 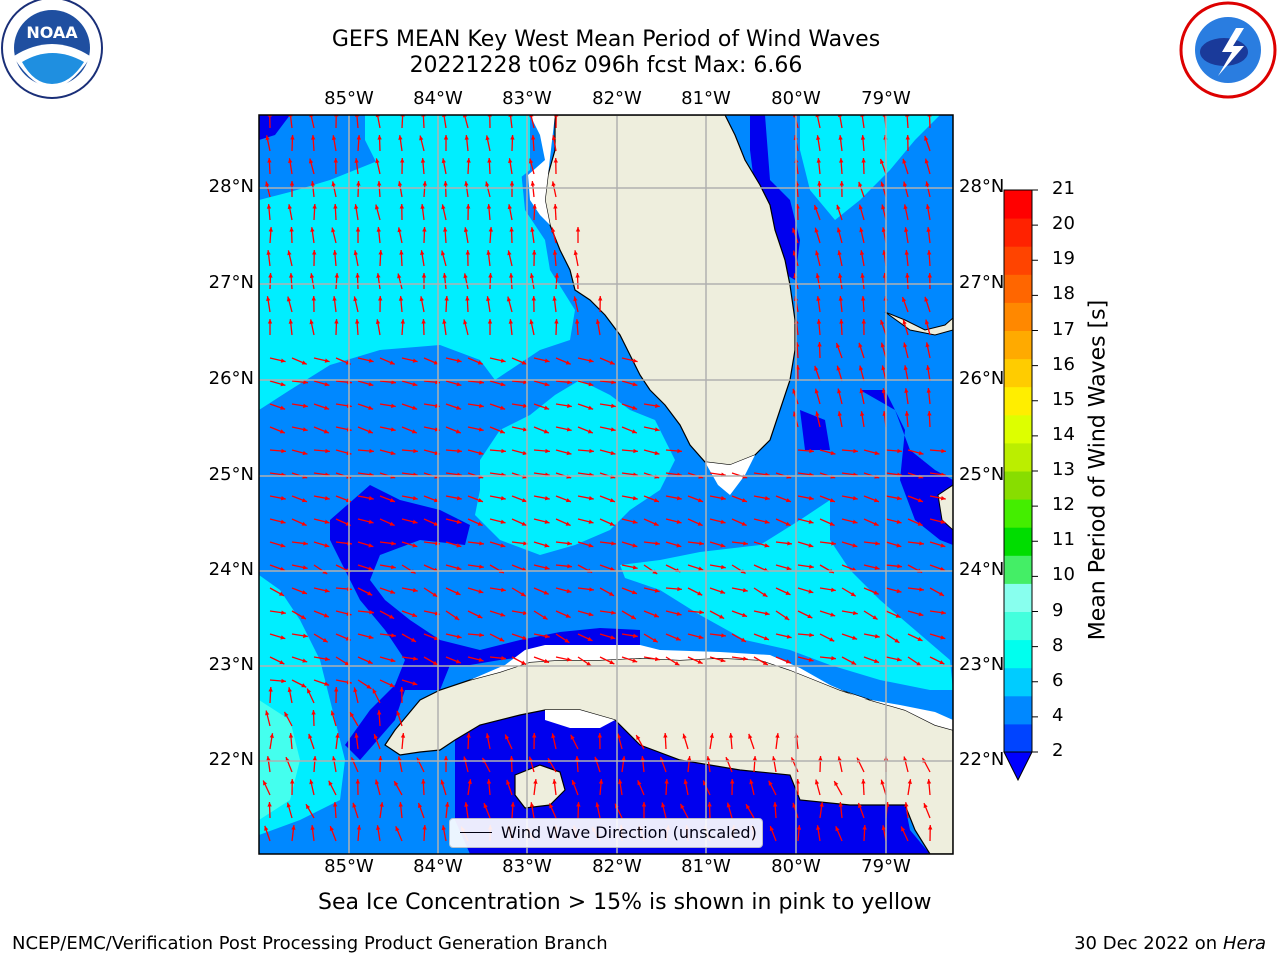 What do you see at coordinates (870, 167) in the screenshot?
I see `cyan-region-ne` at bounding box center [870, 167].